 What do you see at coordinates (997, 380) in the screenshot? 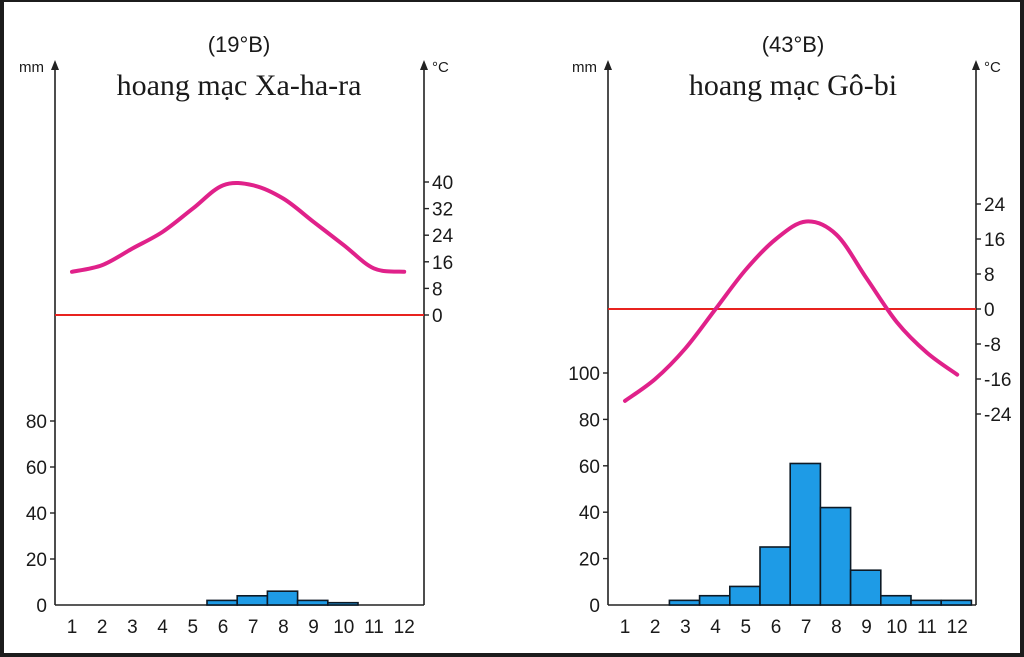
I see `temp-tick-label: -16` at bounding box center [997, 380].